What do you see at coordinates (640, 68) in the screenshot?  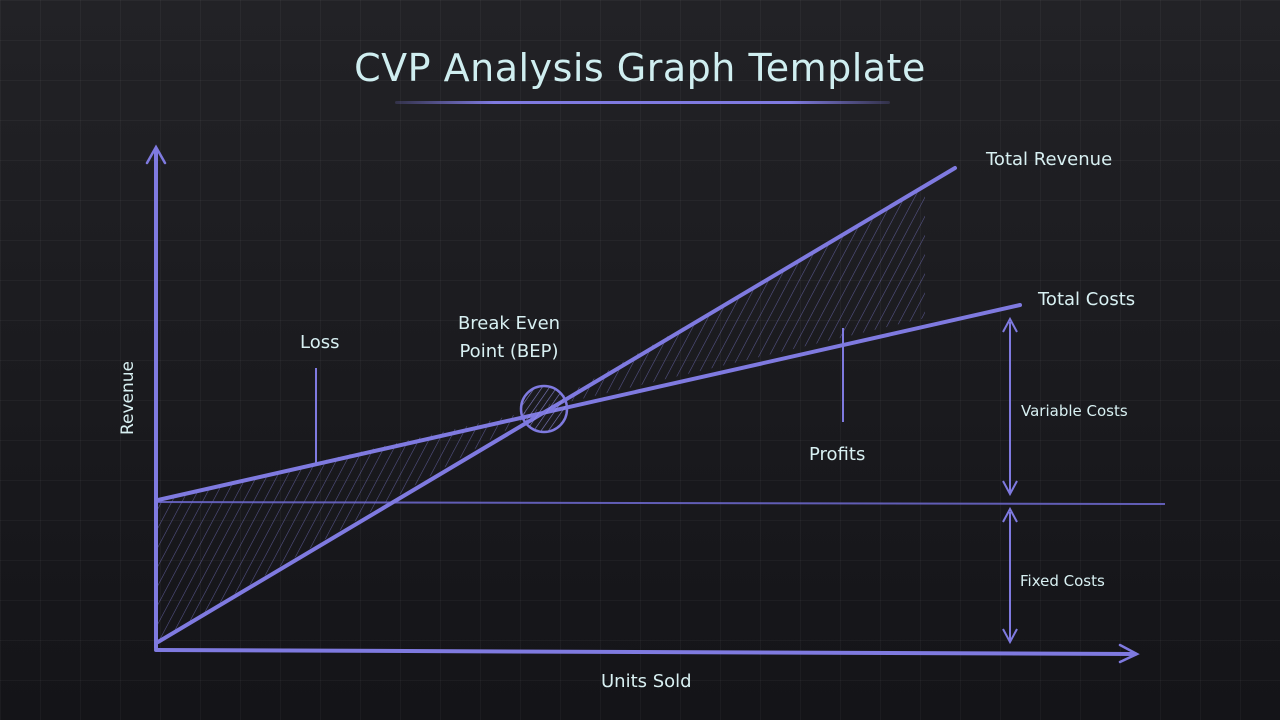 I see `page-title: CVP Analysis Graph Template` at bounding box center [640, 68].